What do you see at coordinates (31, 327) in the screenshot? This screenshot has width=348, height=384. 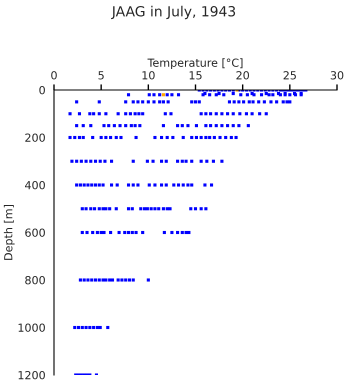 I see `y-tick-label: 1000` at bounding box center [31, 327].